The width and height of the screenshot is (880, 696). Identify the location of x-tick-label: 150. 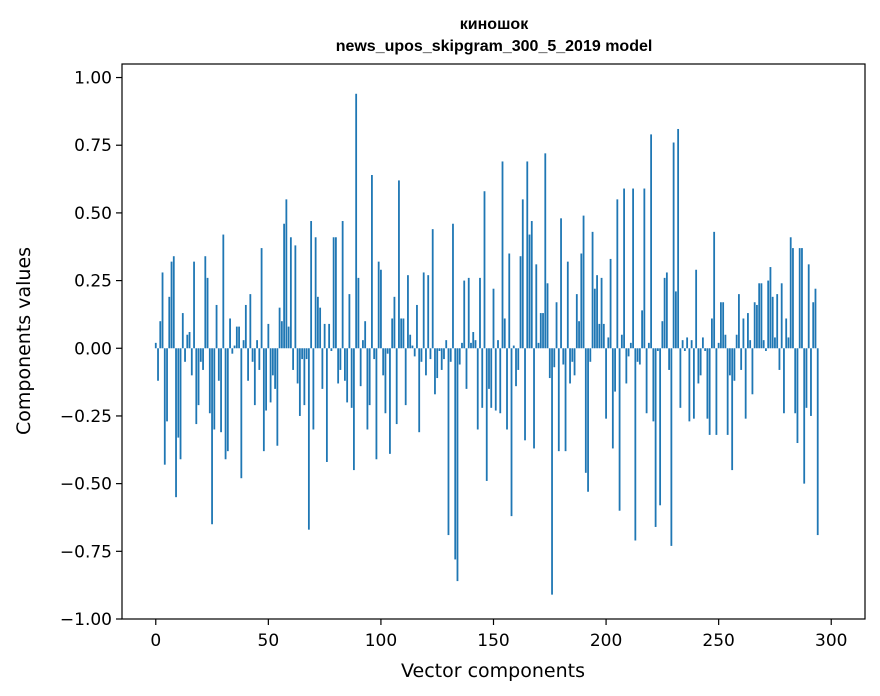
(493, 641).